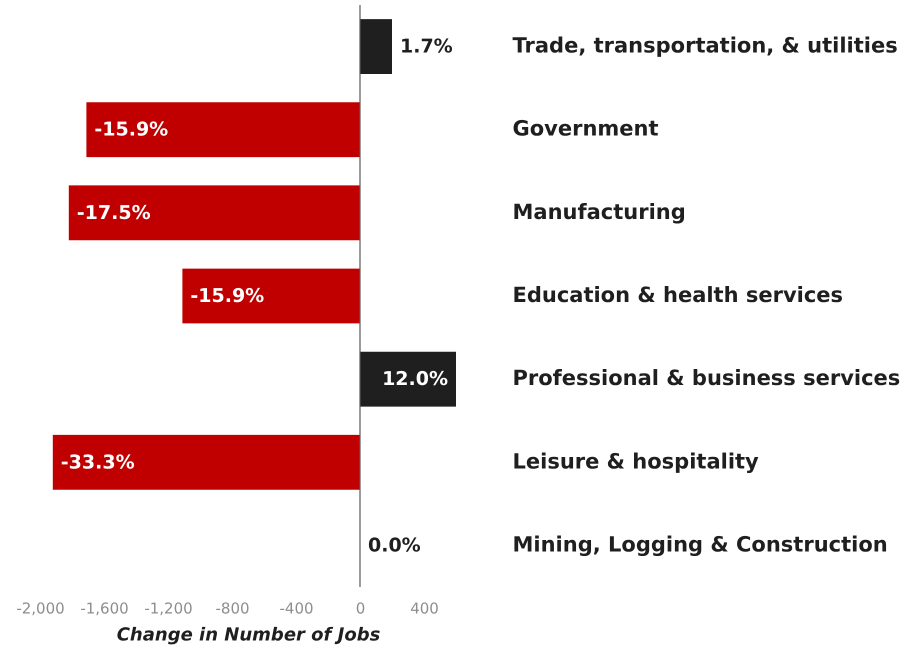  Describe the element at coordinates (97, 462) in the screenshot. I see `annotation: -33.3%` at that location.